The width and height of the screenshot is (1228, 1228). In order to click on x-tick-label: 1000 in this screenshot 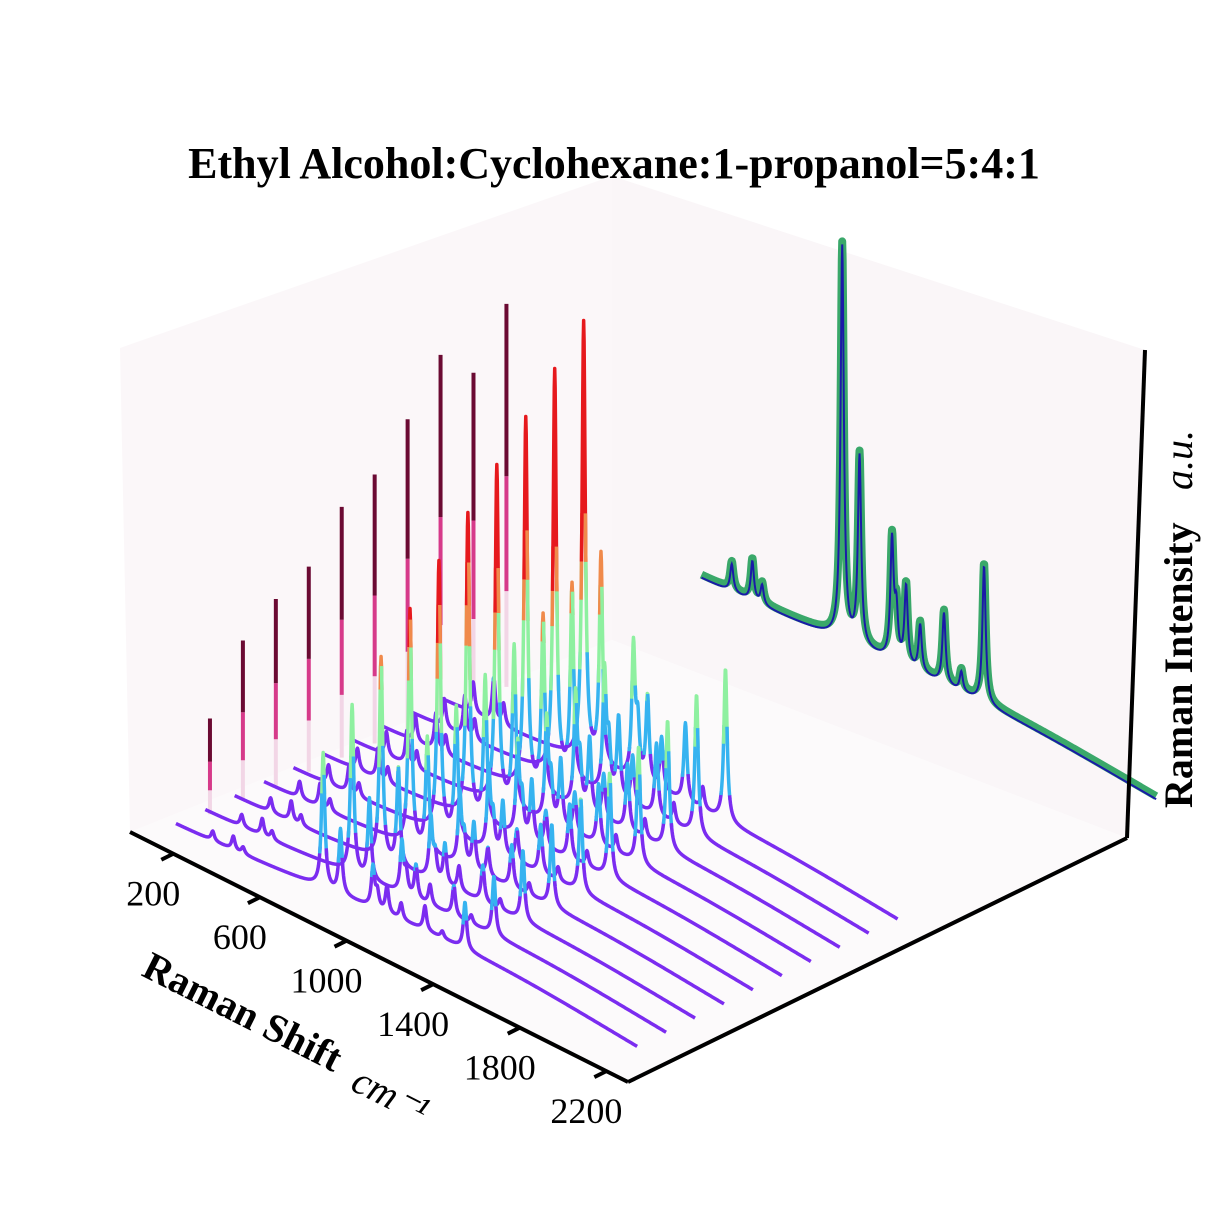, I will do `click(327, 981)`.